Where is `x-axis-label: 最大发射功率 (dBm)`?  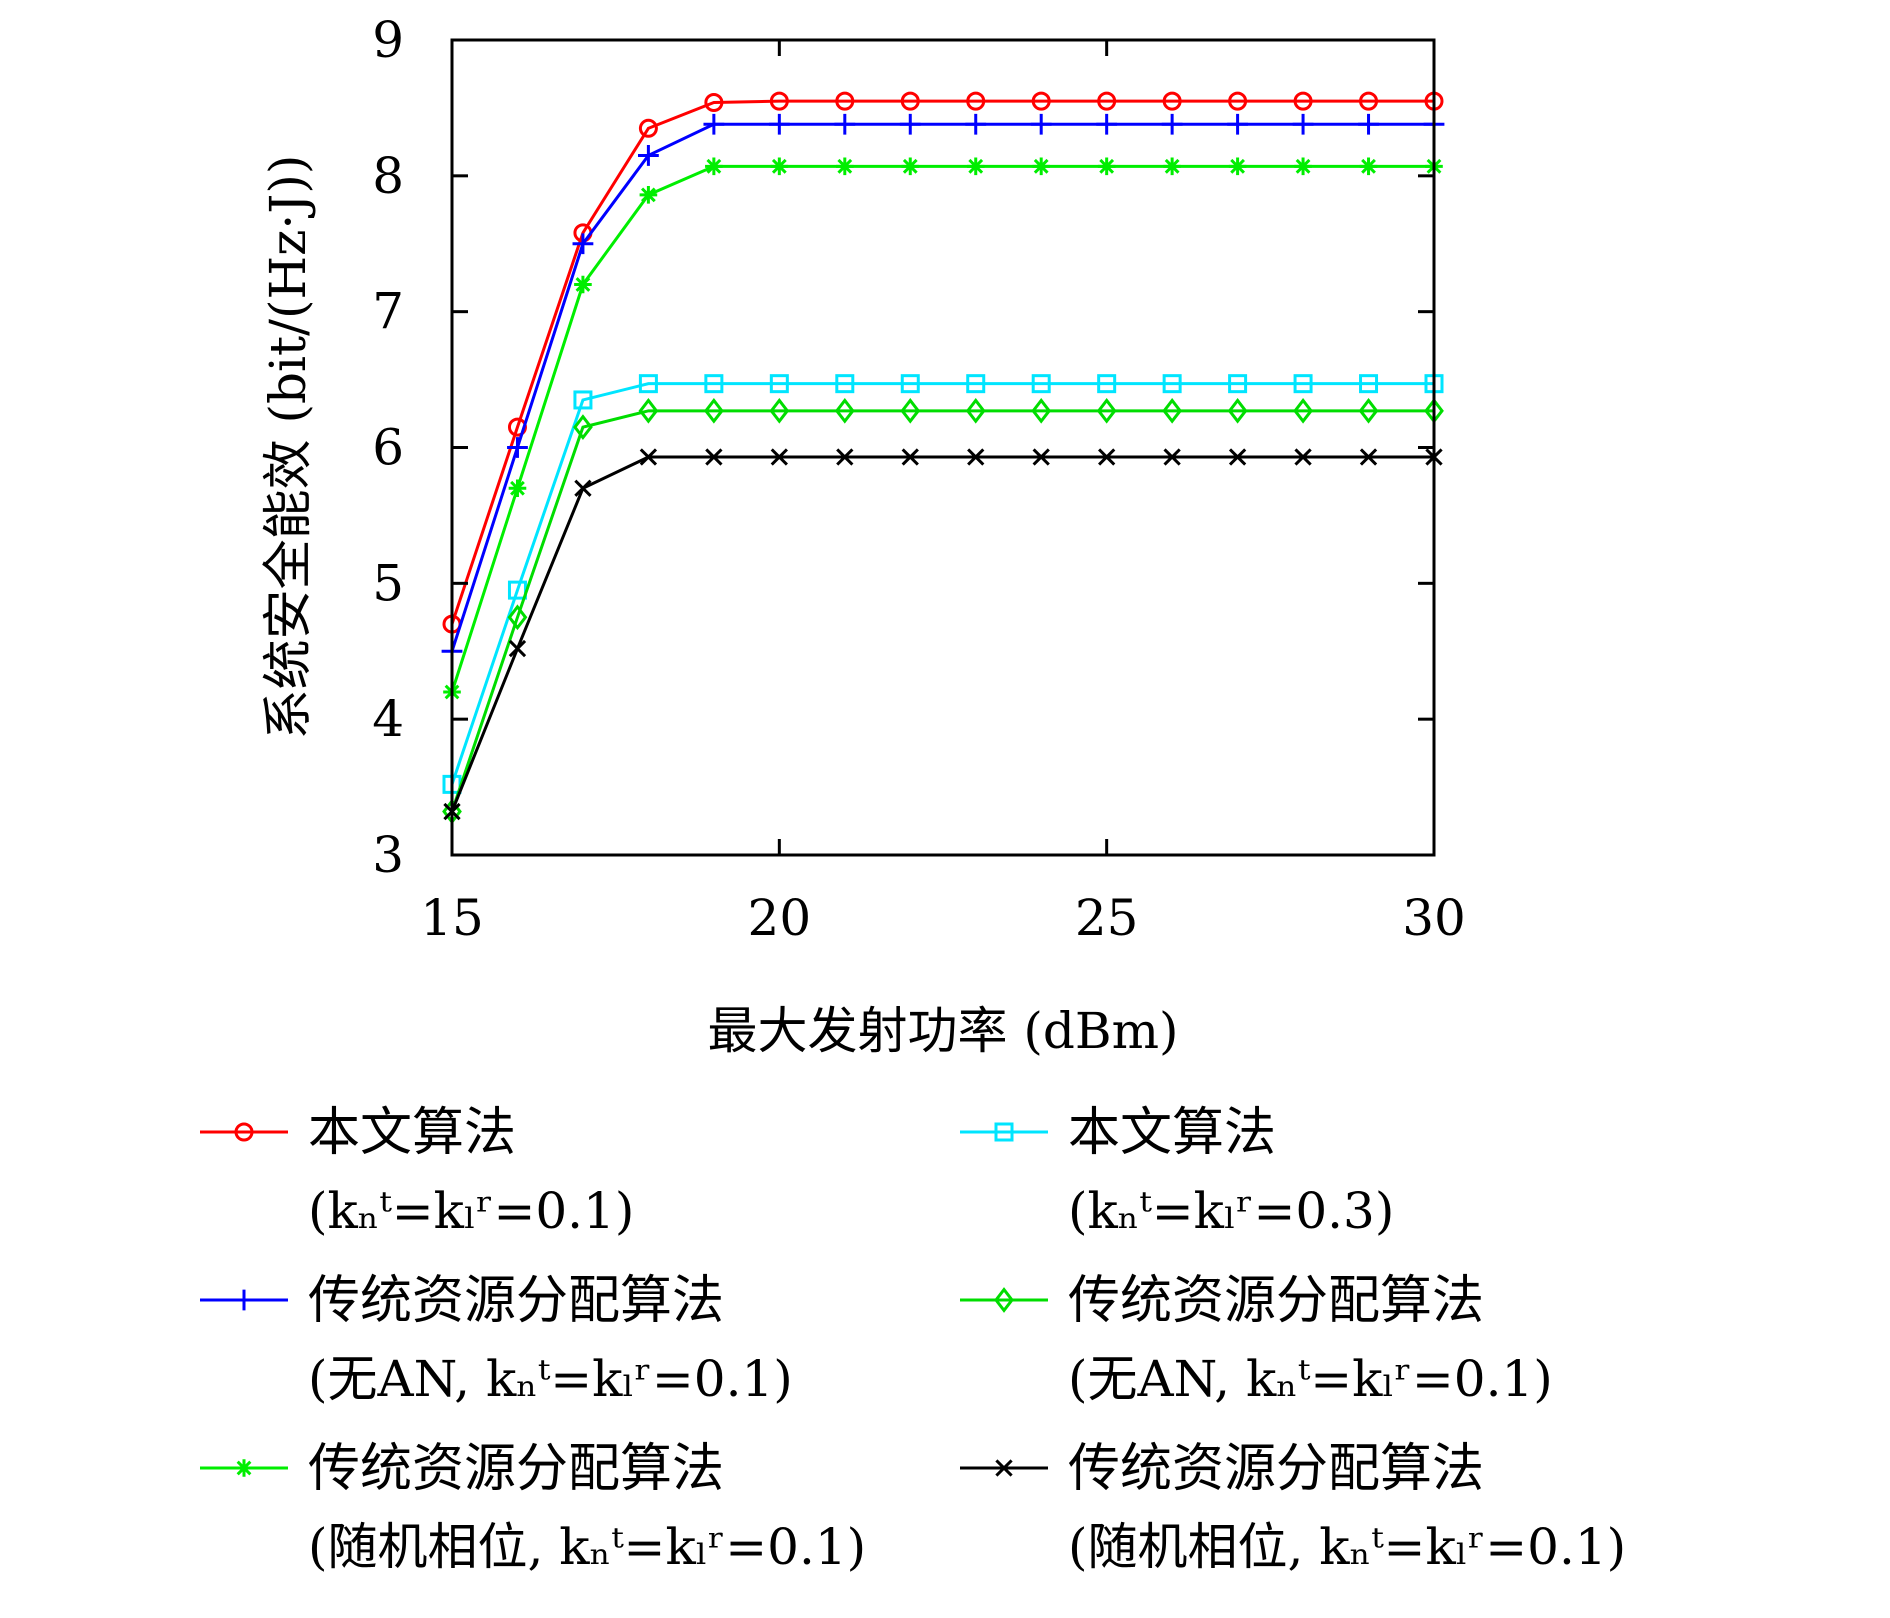 x-axis-label: 最大发射功率 (dBm) is located at coordinates (942, 1031).